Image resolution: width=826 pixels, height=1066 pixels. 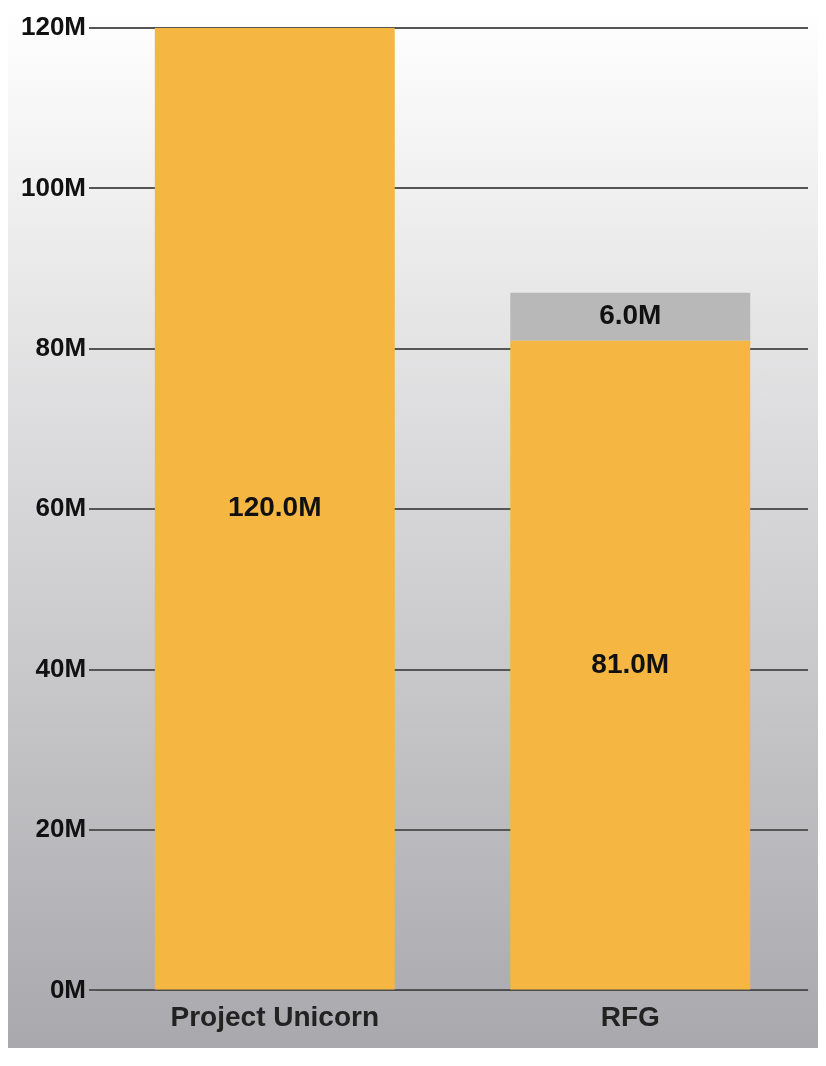 What do you see at coordinates (61, 667) in the screenshot?
I see `y-tick-label: 40M` at bounding box center [61, 667].